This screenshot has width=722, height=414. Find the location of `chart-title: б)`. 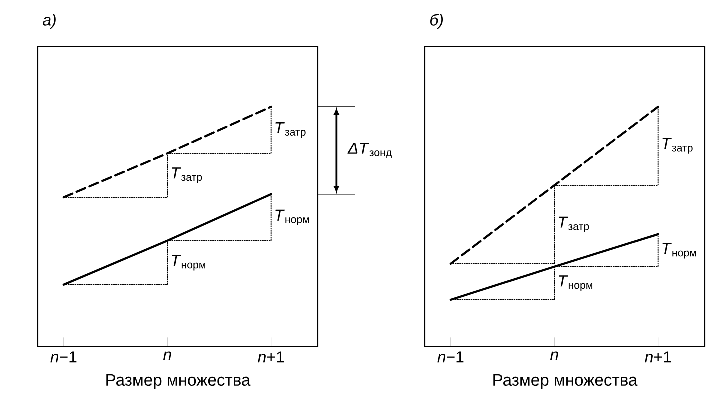

chart-title: б) is located at coordinates (437, 21).